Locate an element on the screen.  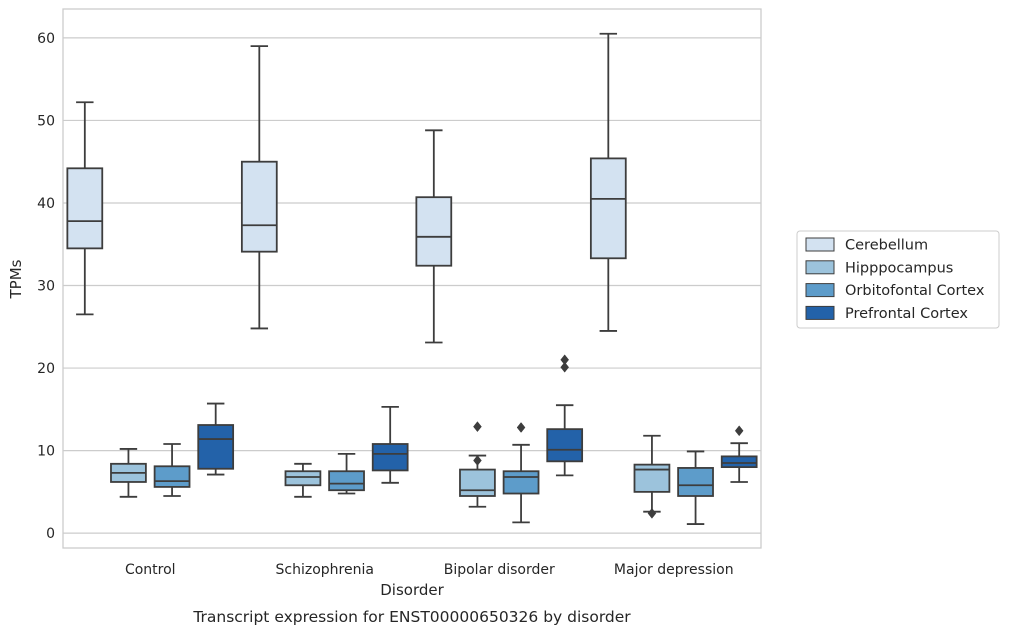
legend-frame is located at coordinates (898, 279).